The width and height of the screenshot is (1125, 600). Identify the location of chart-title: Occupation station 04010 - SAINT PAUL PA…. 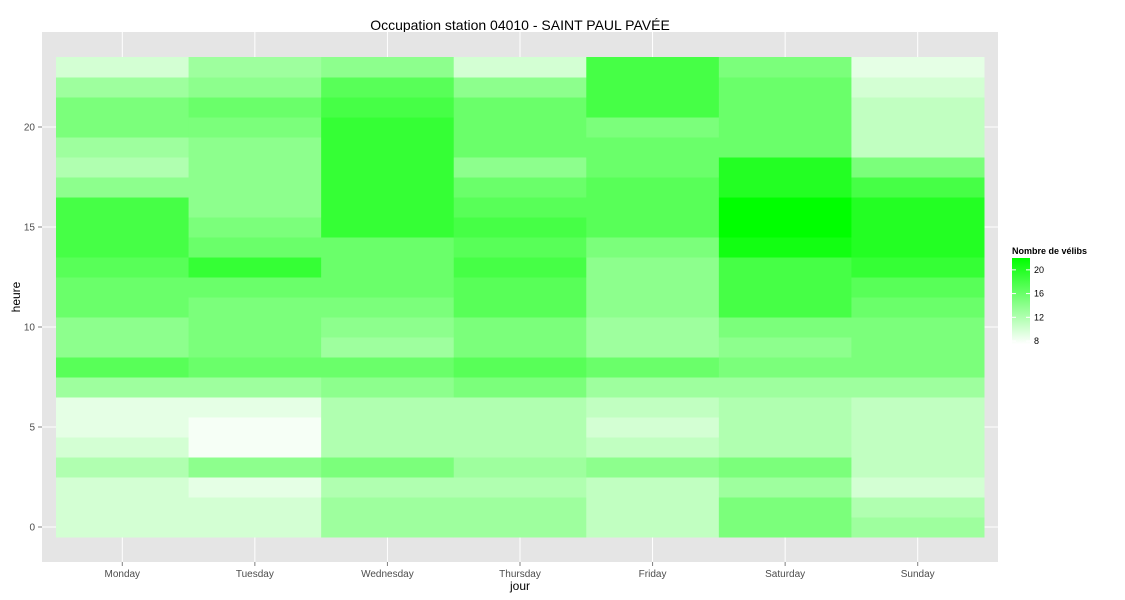
(520, 25).